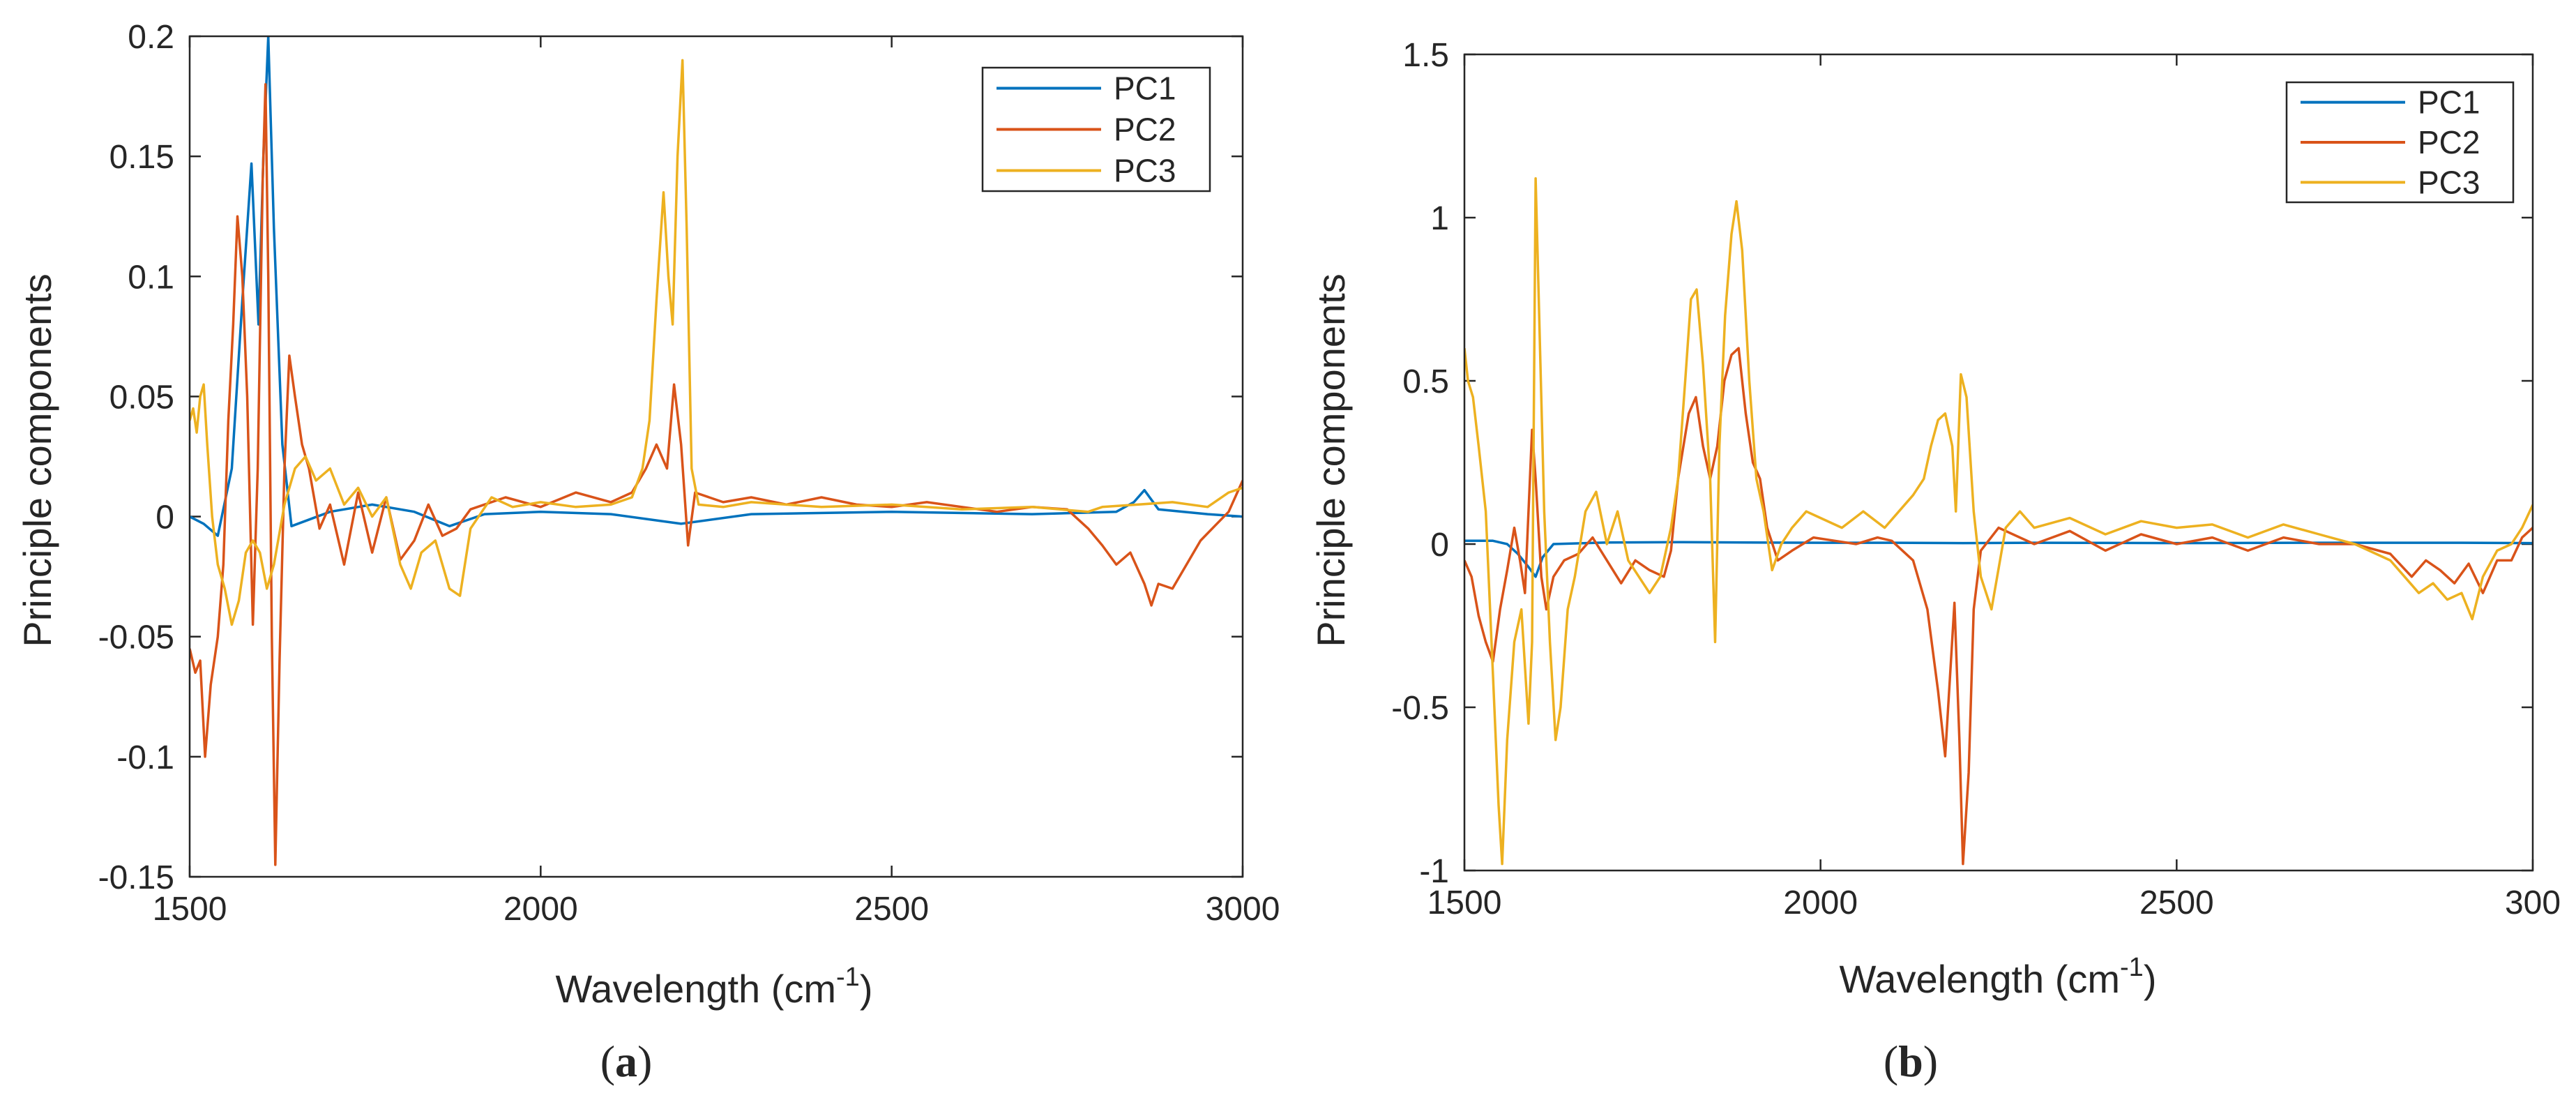 The image size is (2576, 1100). Describe the element at coordinates (151, 277) in the screenshot. I see `panel-a-y-tick-label: 0.1` at that location.